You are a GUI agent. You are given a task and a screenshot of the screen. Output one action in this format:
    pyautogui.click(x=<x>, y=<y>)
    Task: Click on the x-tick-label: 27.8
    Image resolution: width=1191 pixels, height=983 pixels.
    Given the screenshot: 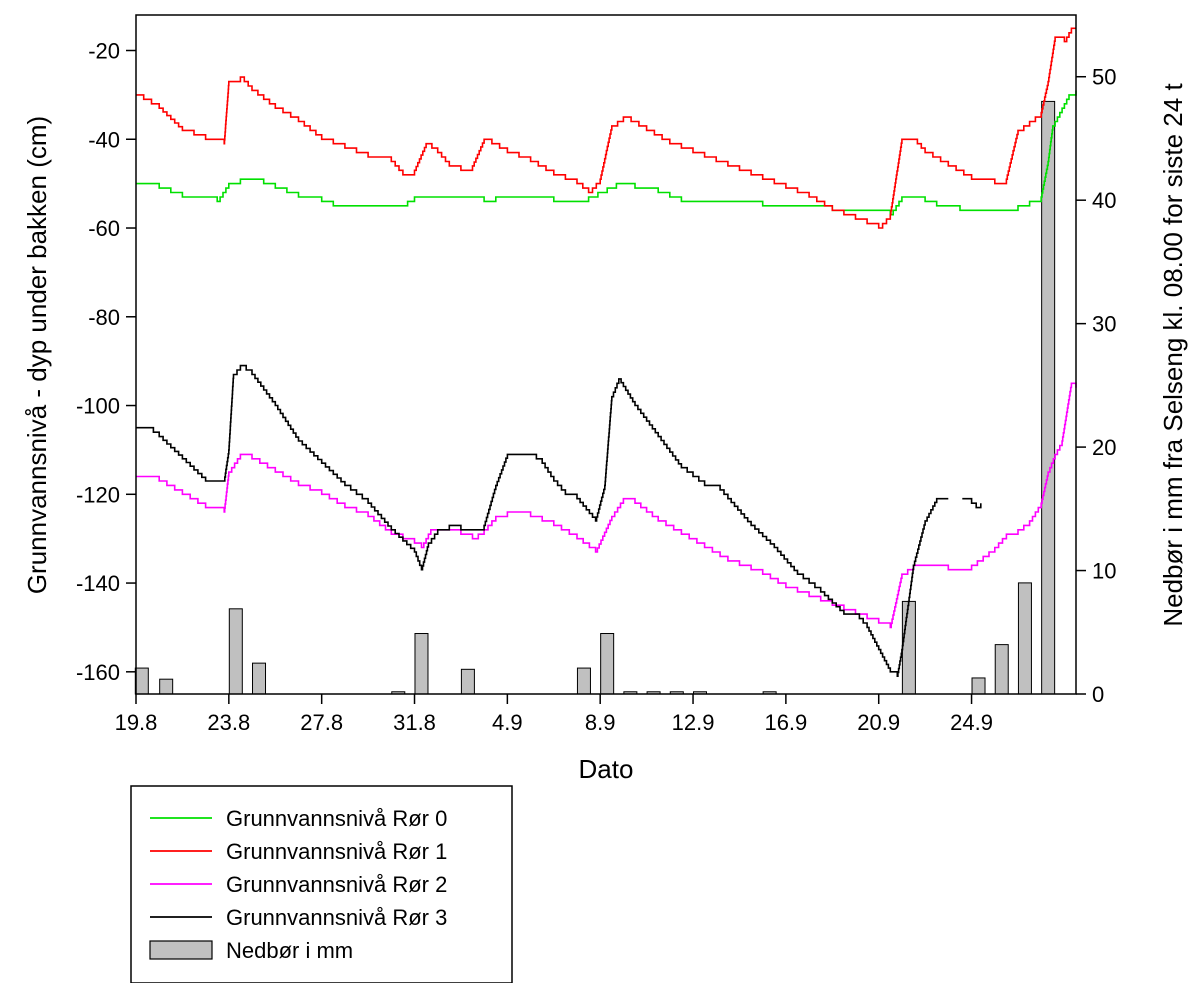 What is the action you would take?
    pyautogui.click(x=321, y=722)
    